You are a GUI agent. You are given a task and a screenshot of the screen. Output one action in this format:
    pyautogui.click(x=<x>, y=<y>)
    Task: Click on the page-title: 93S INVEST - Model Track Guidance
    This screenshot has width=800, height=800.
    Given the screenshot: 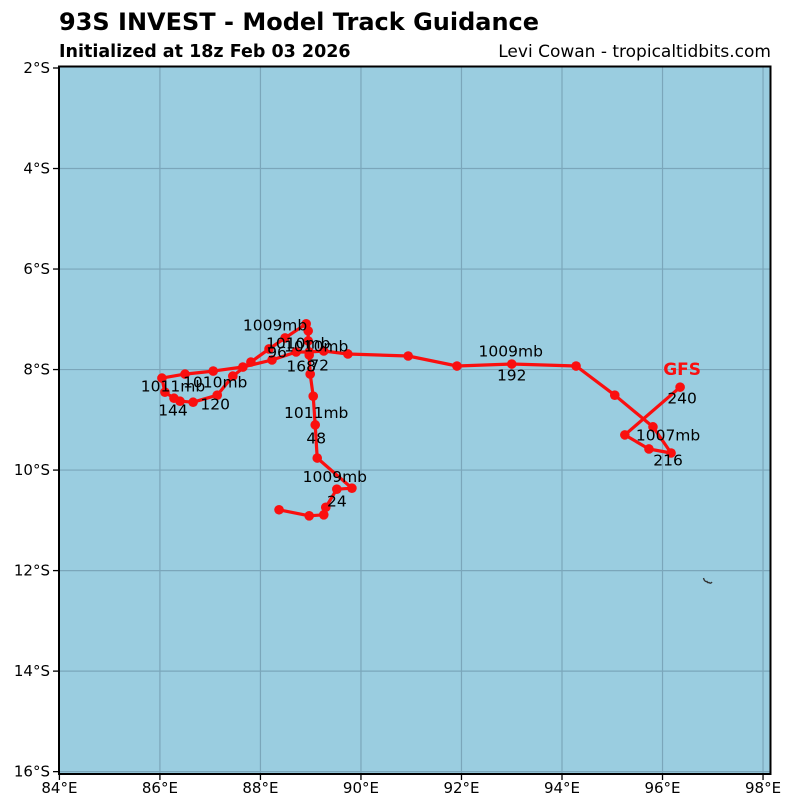 What is the action you would take?
    pyautogui.click(x=299, y=22)
    